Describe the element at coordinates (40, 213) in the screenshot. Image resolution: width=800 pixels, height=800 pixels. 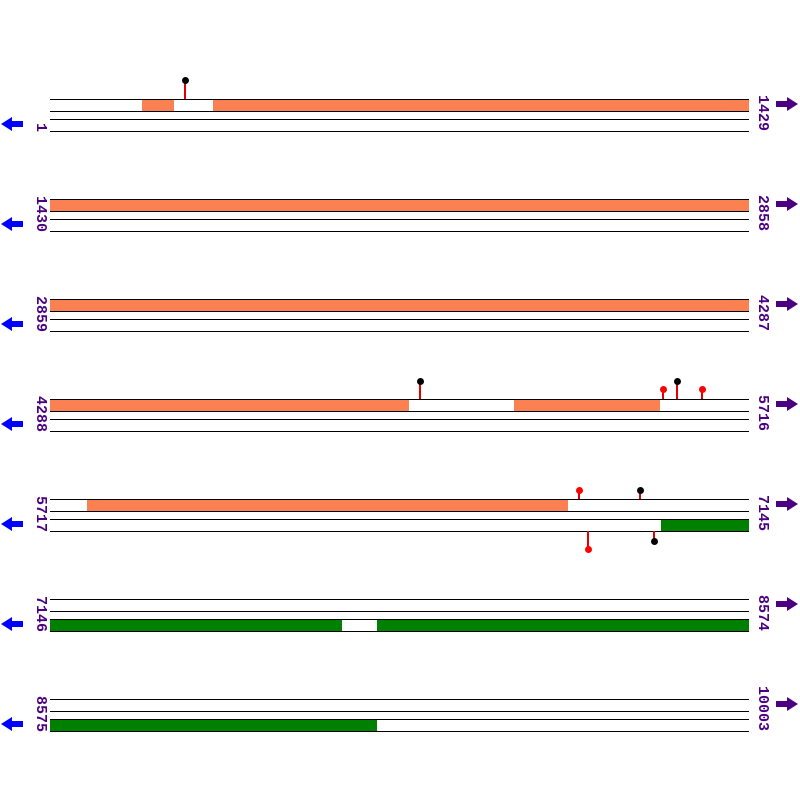
I see `row-start-coordinate-label: 1430` at that location.